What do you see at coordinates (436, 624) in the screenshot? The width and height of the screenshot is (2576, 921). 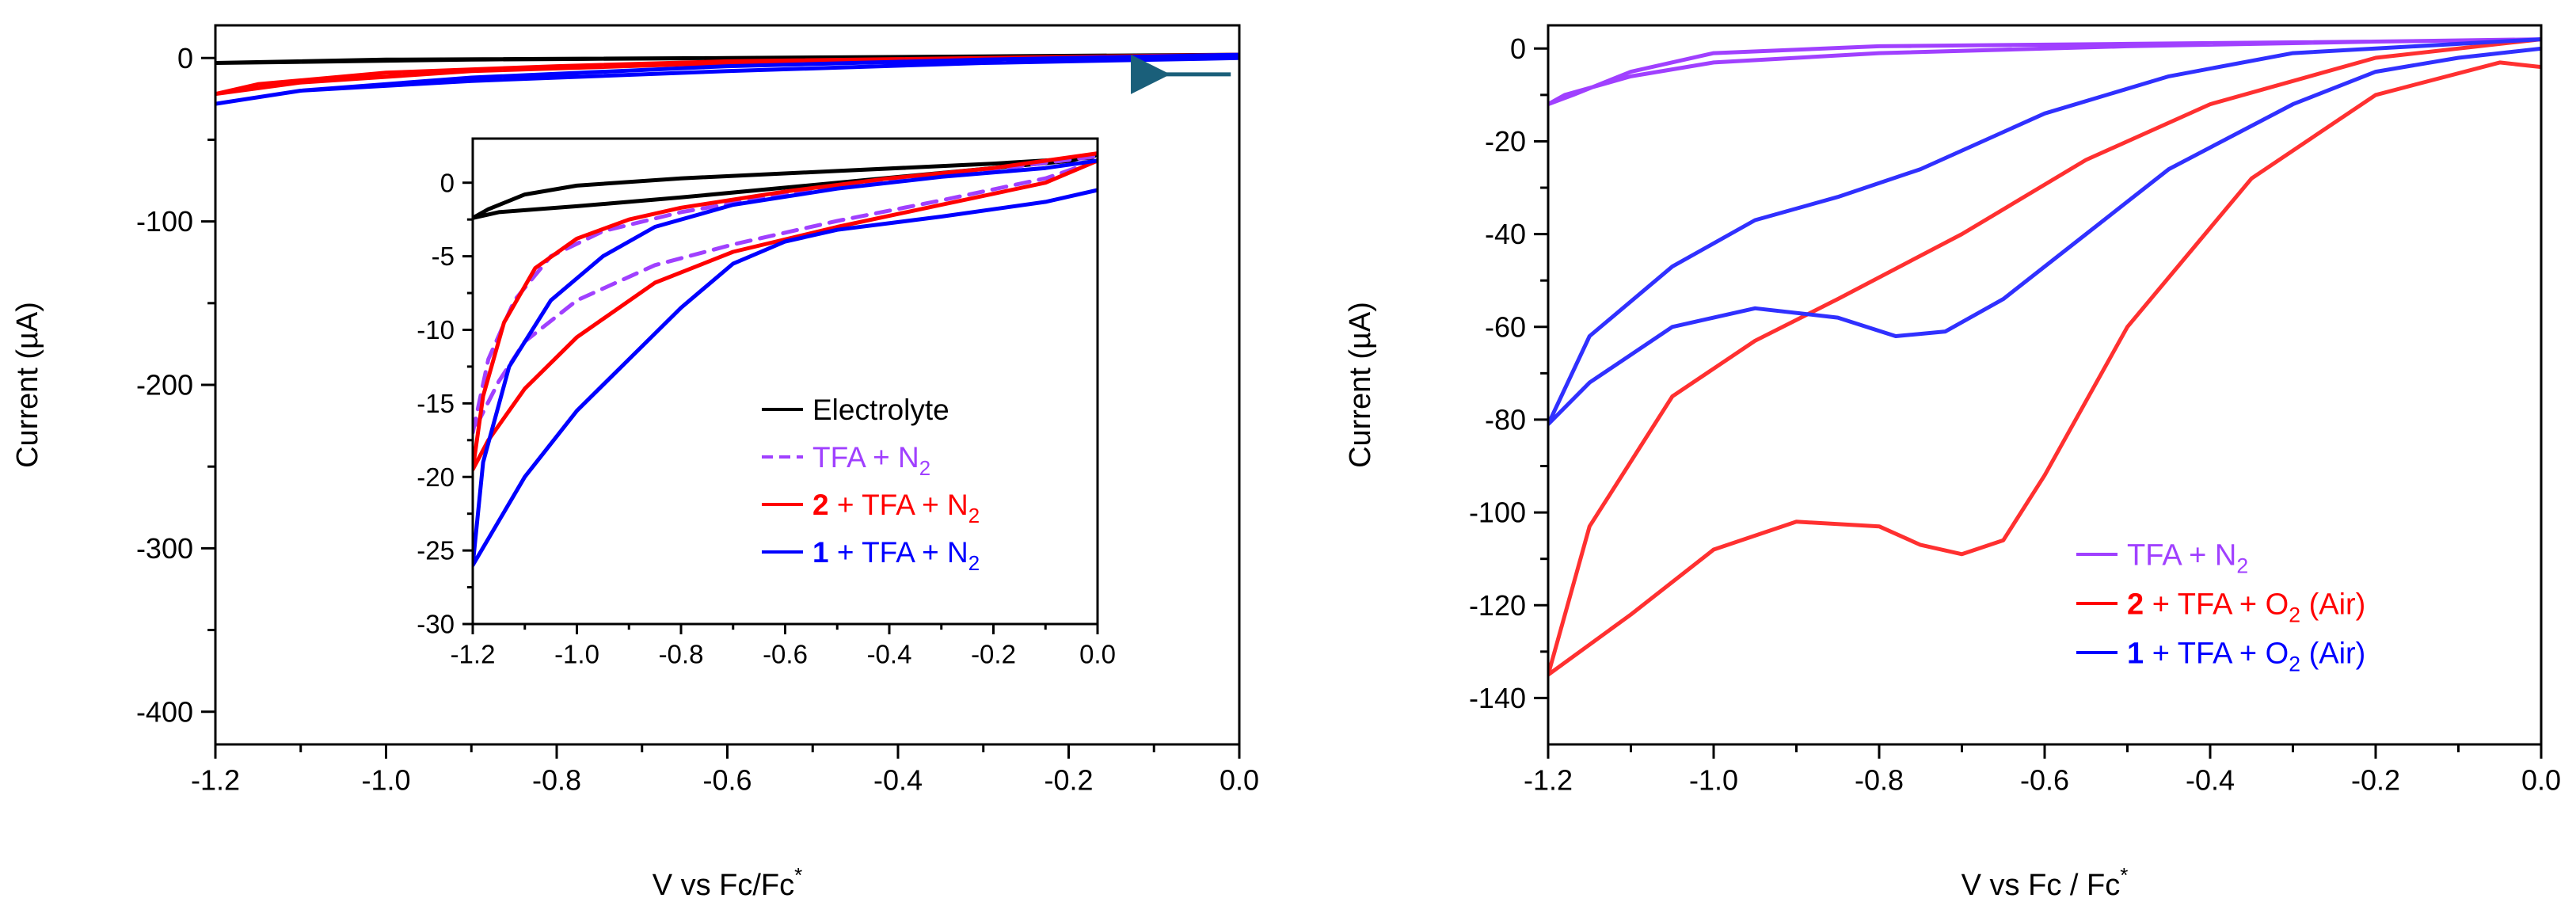 I see `y-tick-label: -30` at bounding box center [436, 624].